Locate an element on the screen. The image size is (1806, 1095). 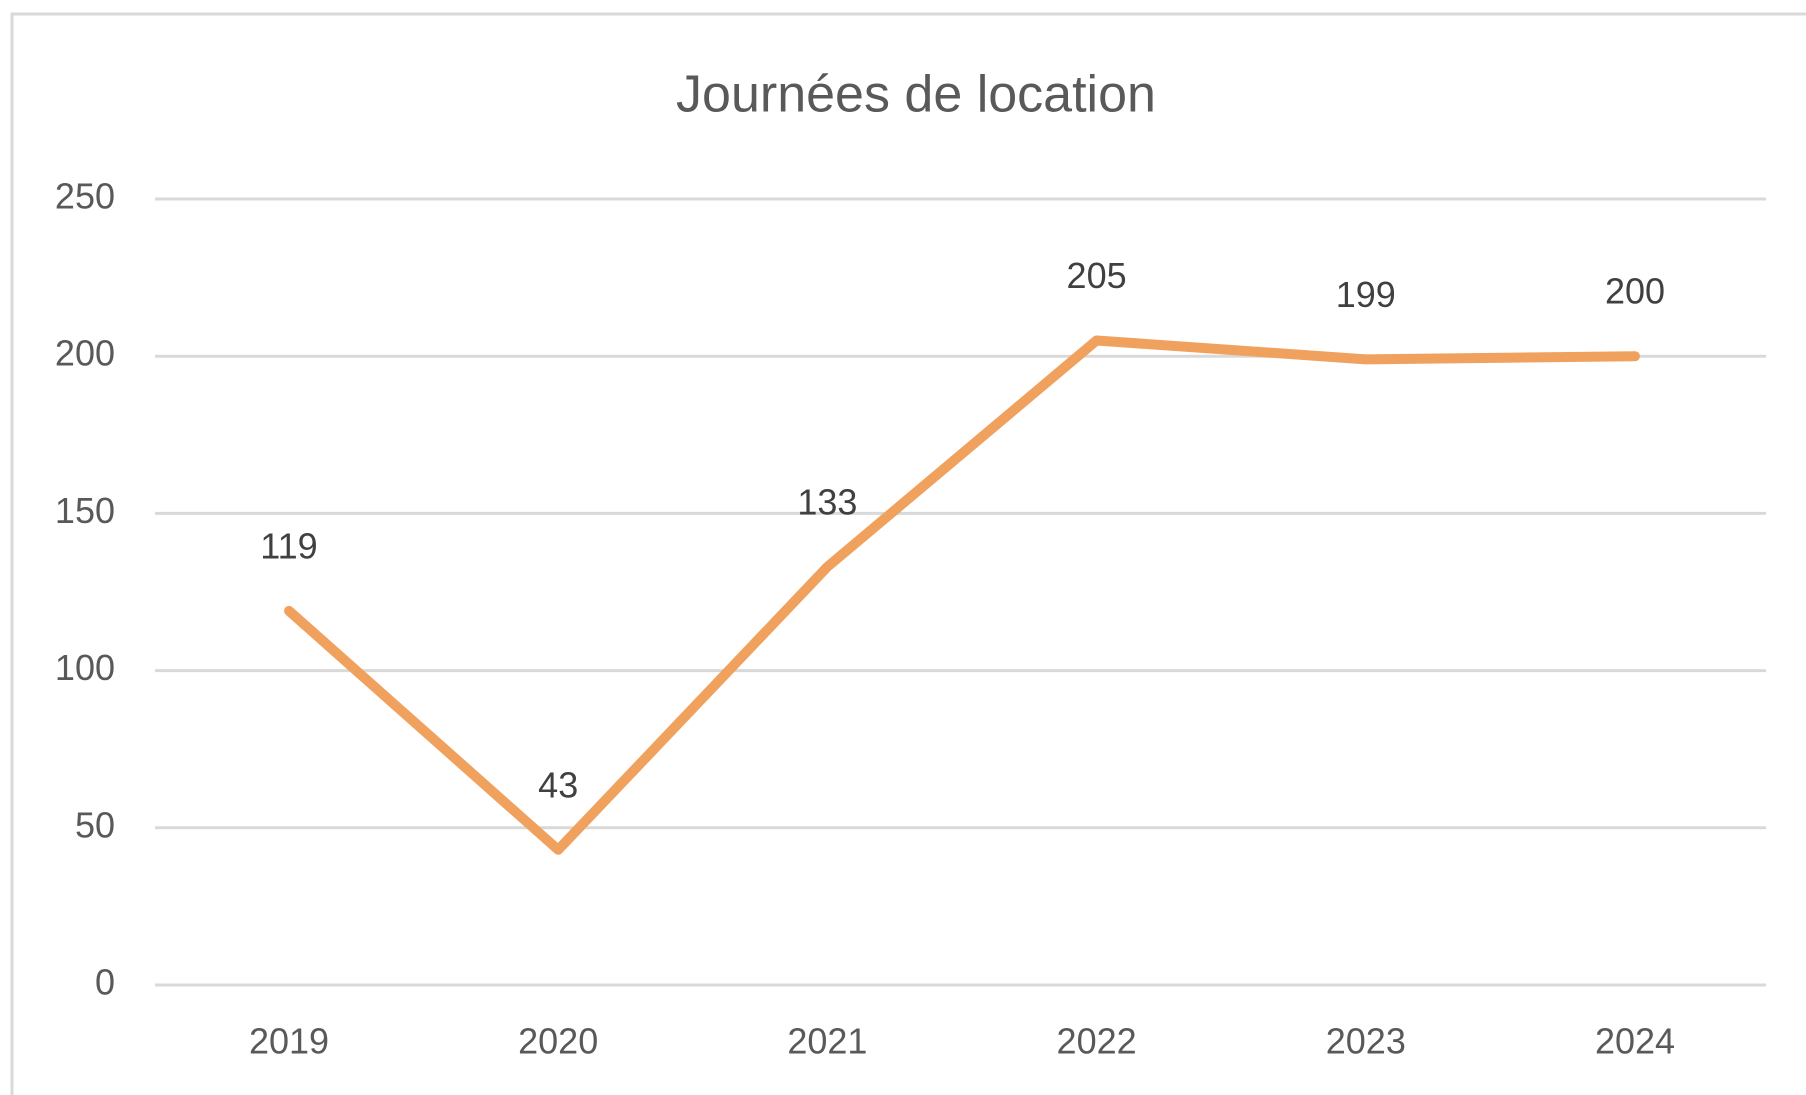
x-tick-label: 2021 is located at coordinates (827, 1041).